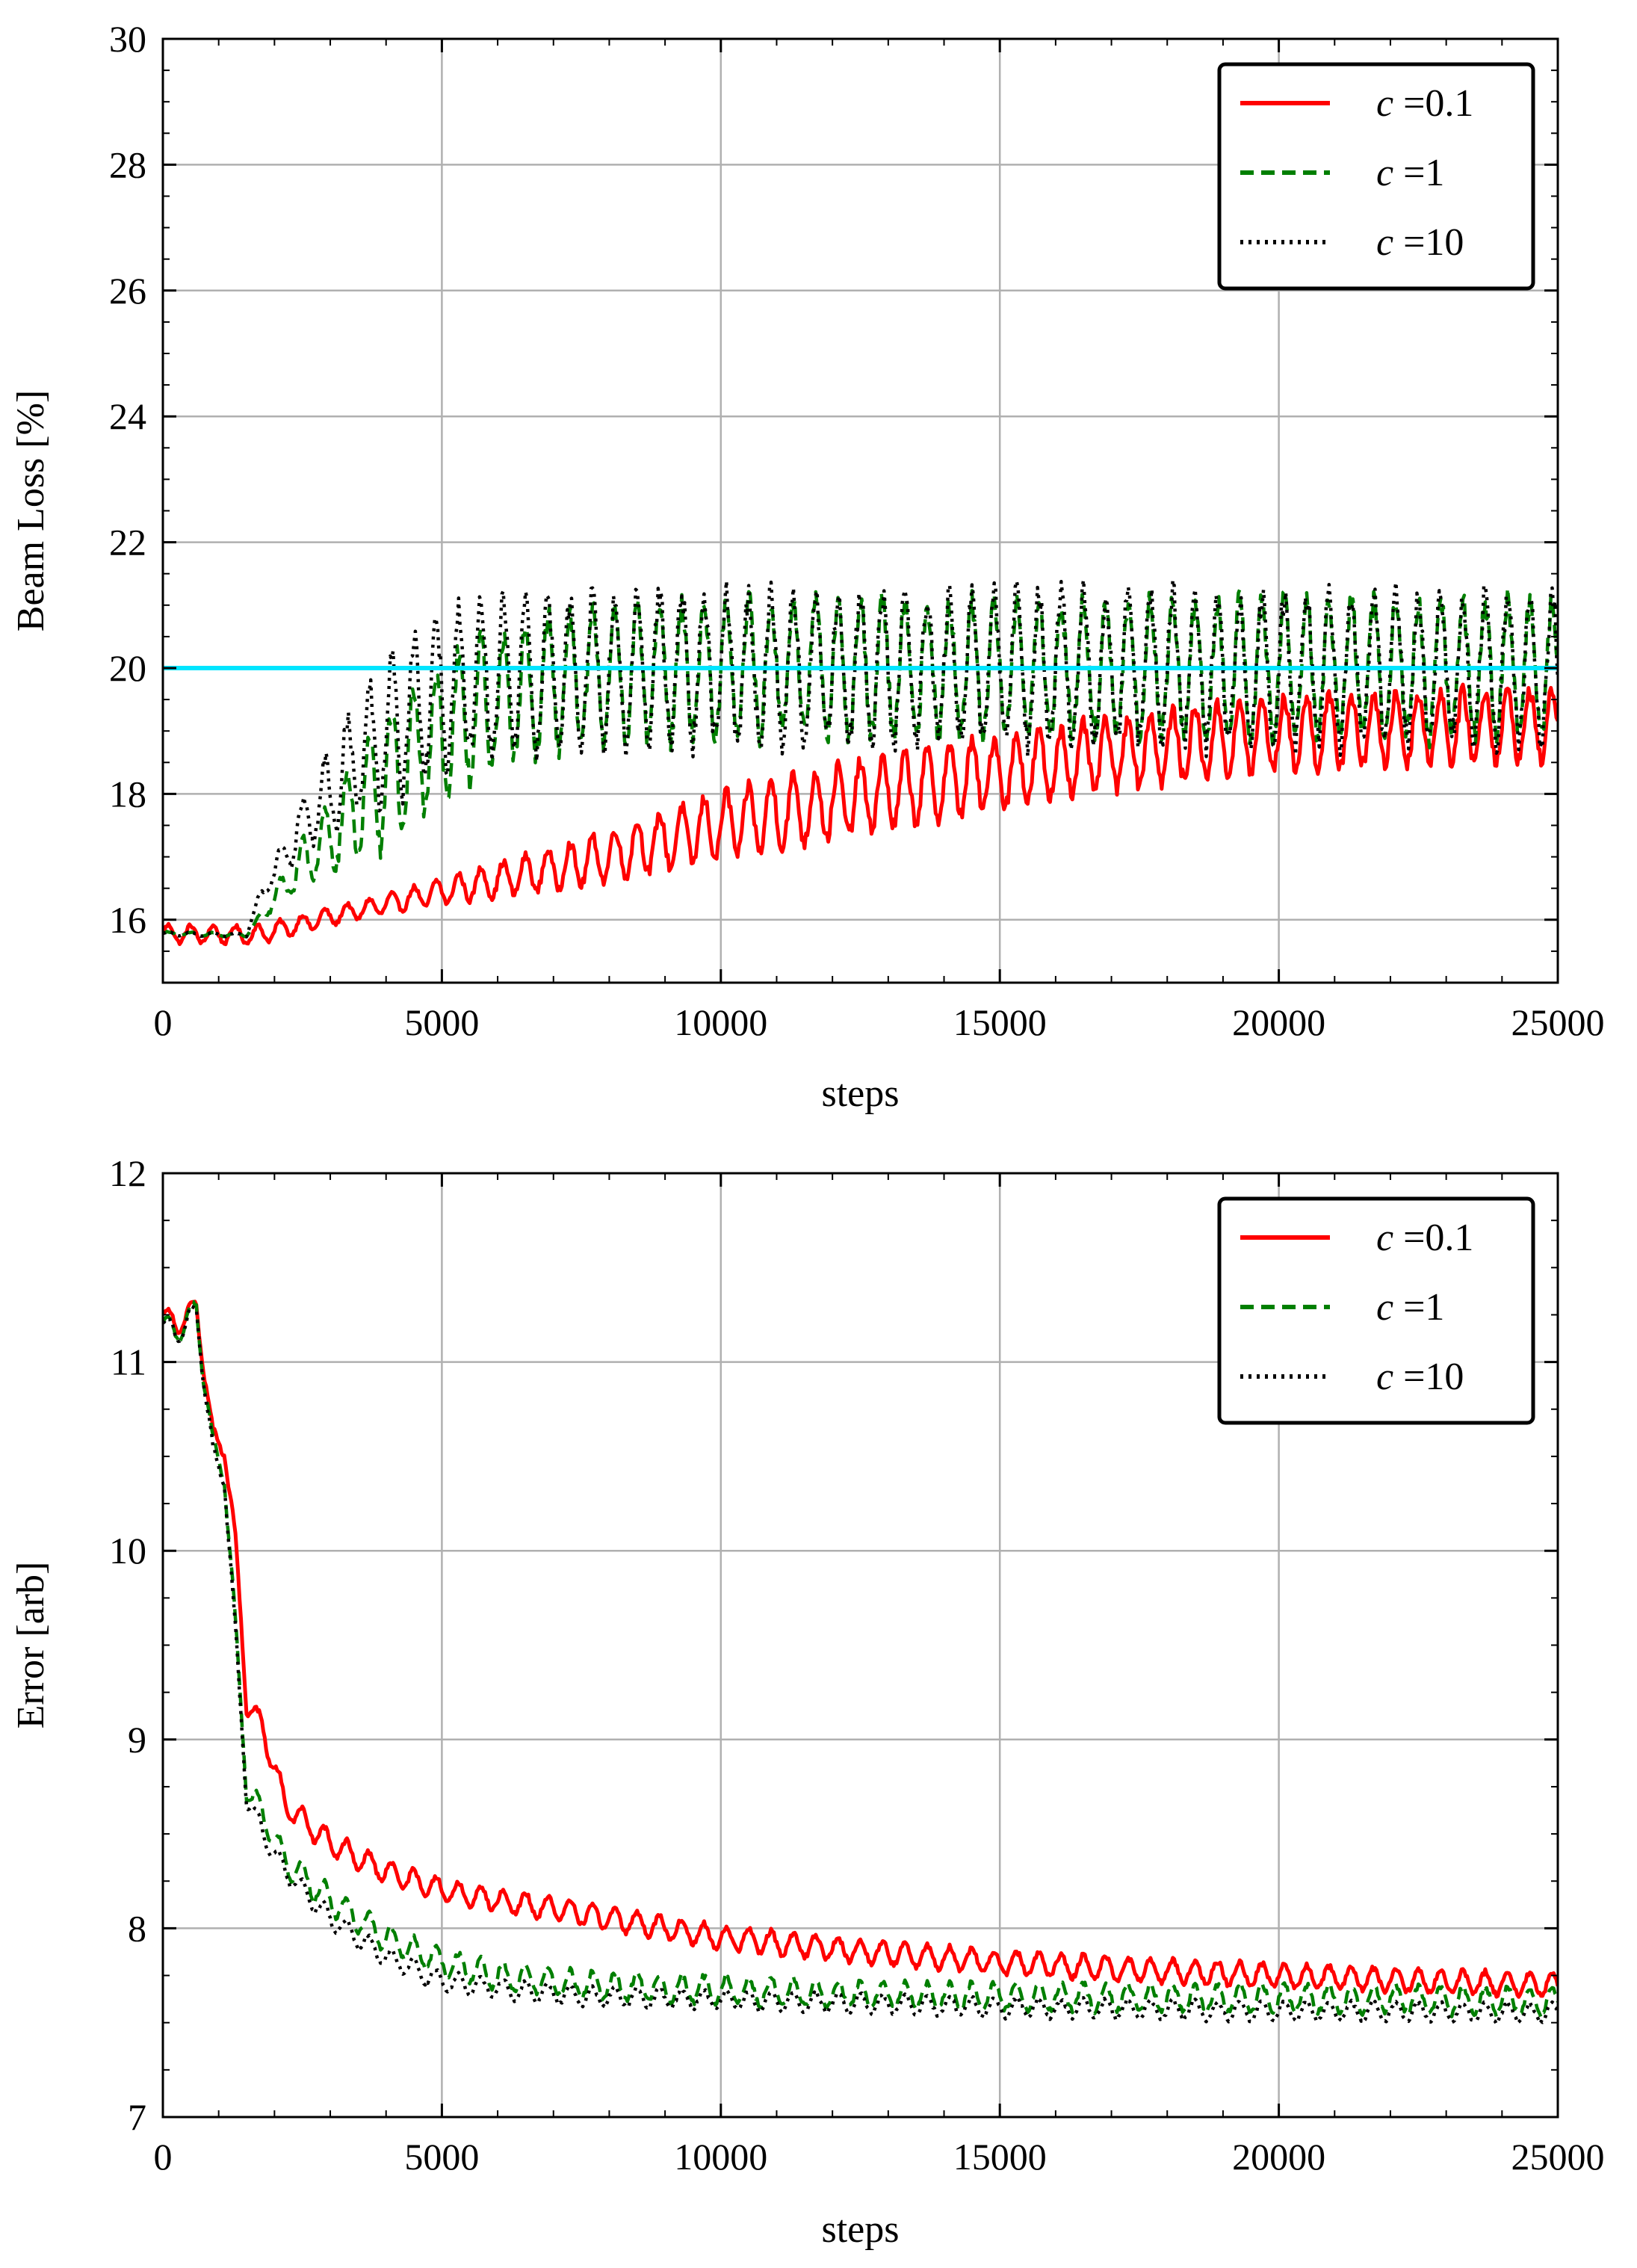 This screenshot has width=1637, height=2268. I want to click on y-tick-label: 24, so click(127, 416).